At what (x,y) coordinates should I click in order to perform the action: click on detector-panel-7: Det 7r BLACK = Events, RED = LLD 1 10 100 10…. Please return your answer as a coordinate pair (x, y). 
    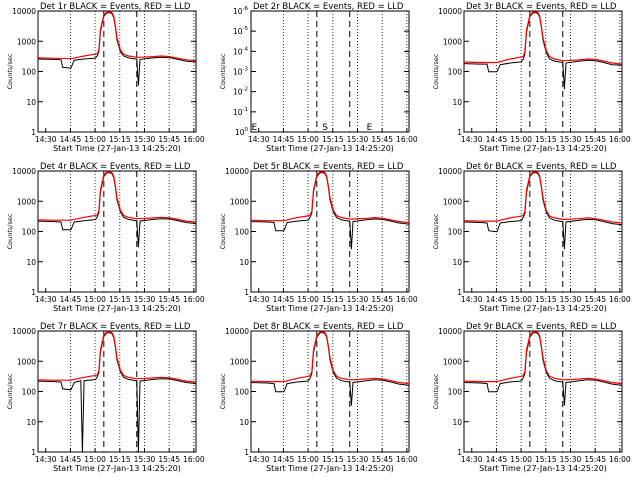
    Looking at the image, I should click on (105, 397).